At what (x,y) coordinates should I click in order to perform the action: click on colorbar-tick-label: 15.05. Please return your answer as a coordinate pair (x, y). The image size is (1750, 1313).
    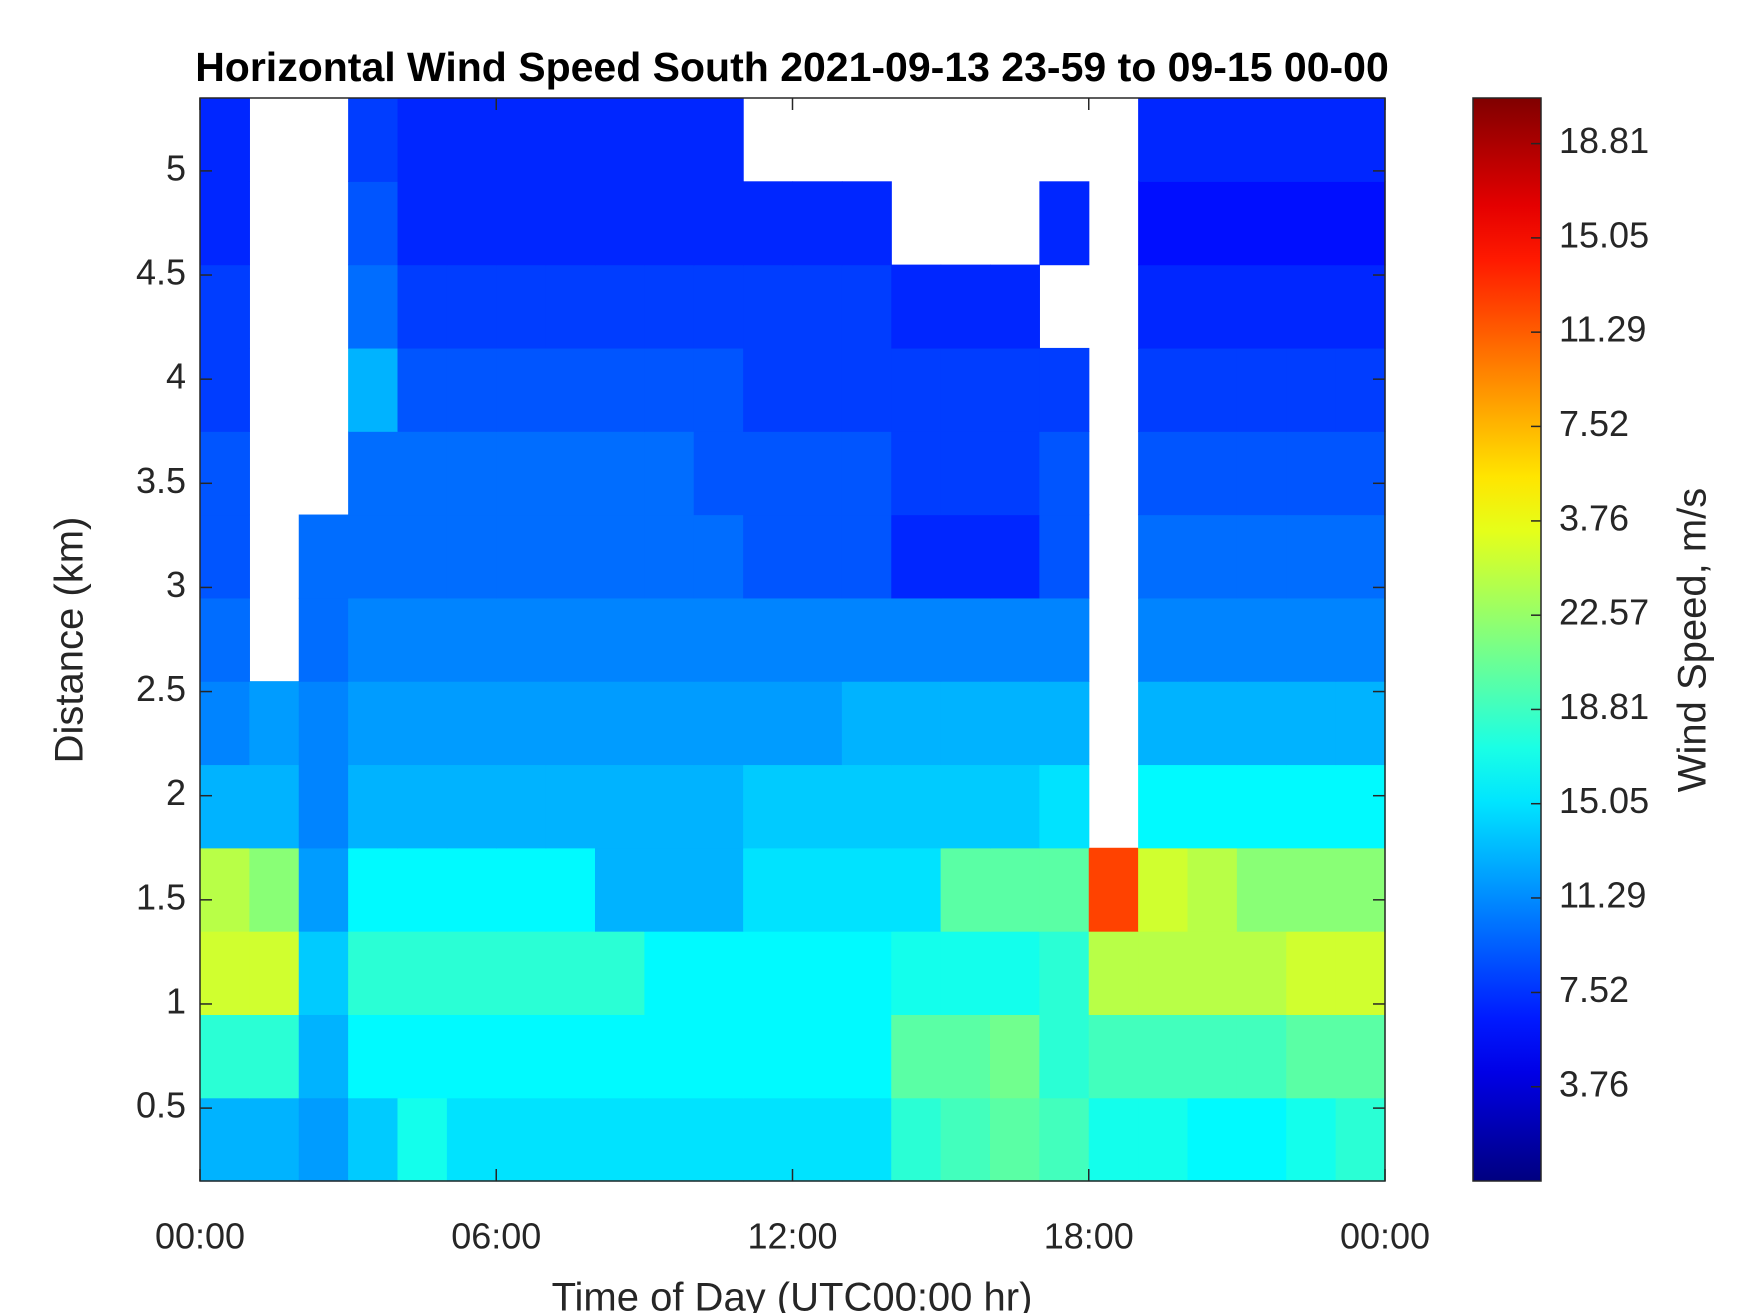
    Looking at the image, I should click on (1604, 800).